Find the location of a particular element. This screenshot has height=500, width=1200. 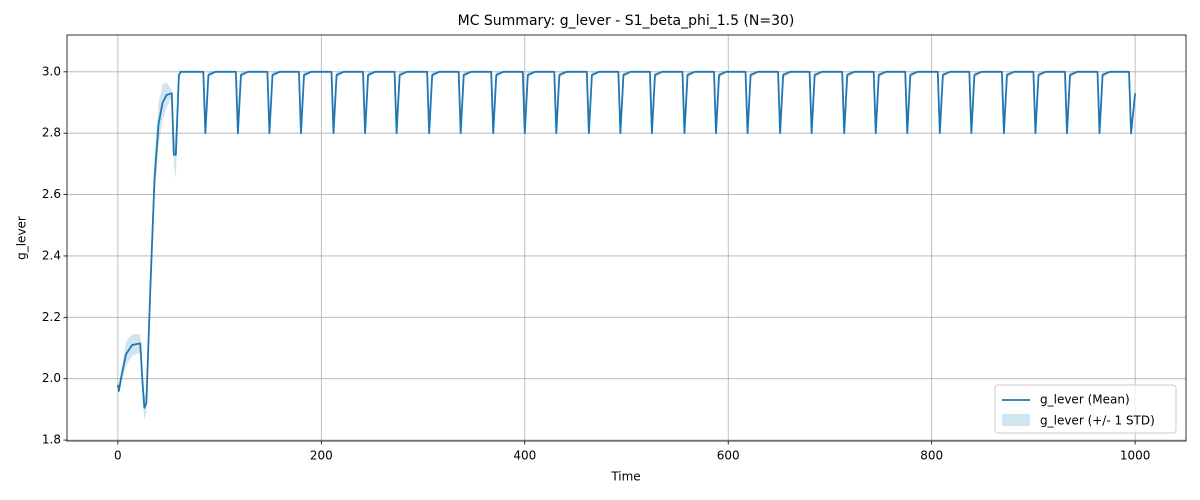

y-tick-label: 3.0 is located at coordinates (51, 71).